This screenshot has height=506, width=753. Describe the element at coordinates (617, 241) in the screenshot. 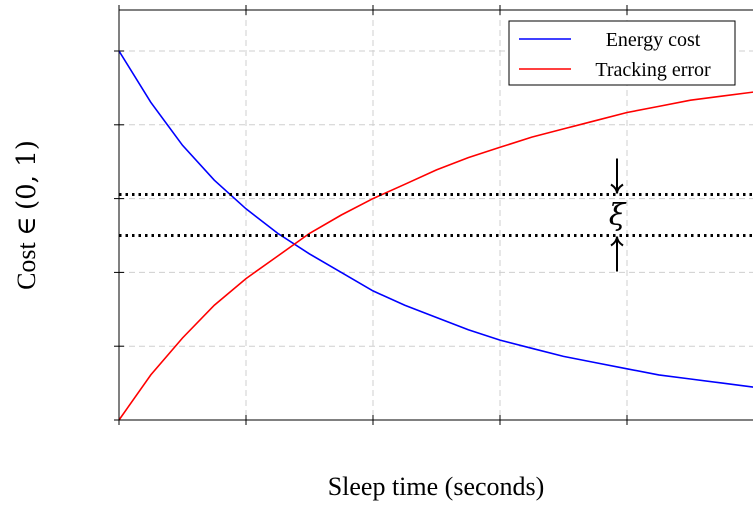

I see `up-arrow-head` at that location.